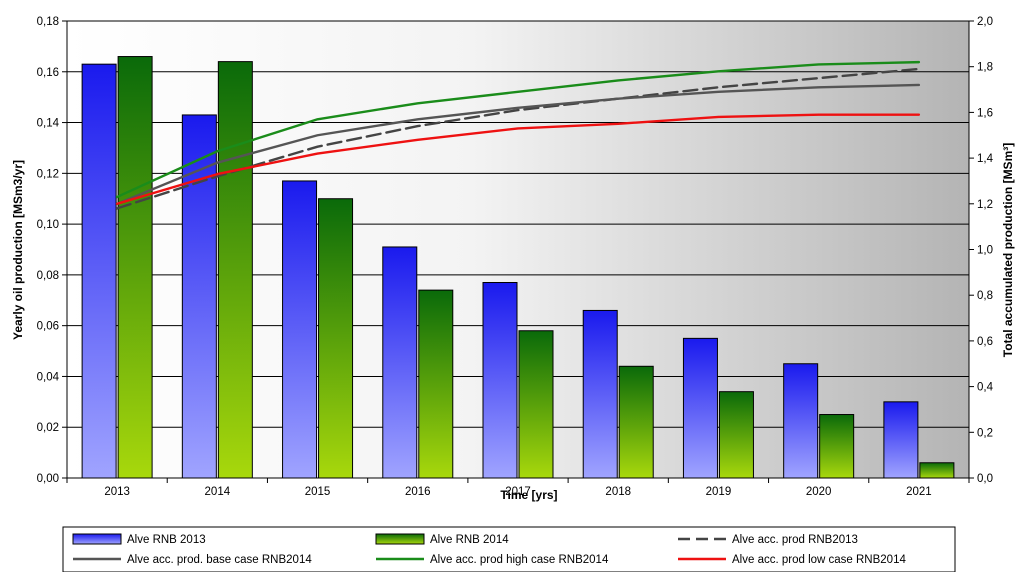 This screenshot has height=577, width=1022. What do you see at coordinates (901, 440) in the screenshot?
I see `bar-rnb2013-2021` at bounding box center [901, 440].